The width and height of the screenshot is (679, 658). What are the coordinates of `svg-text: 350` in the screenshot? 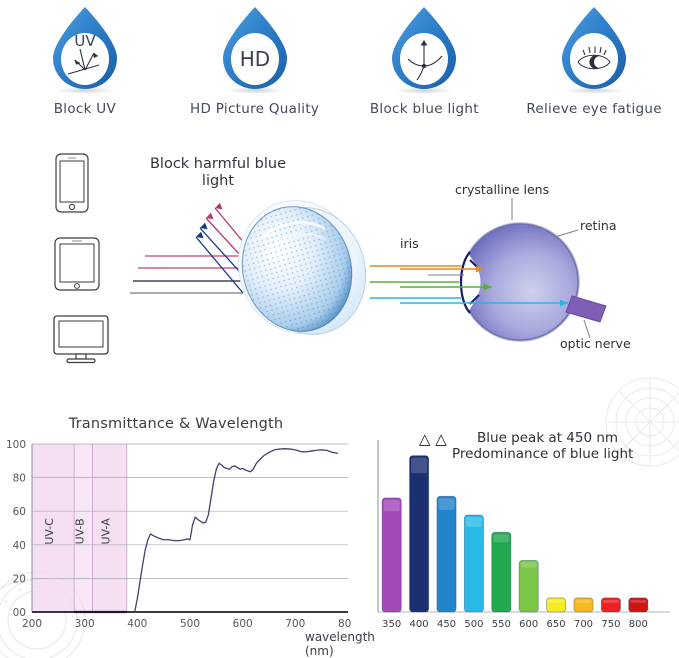 It's located at (391, 624).